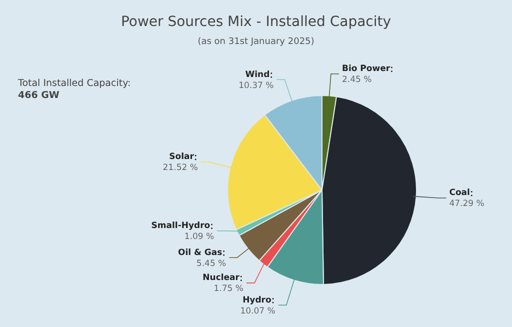 This screenshot has height=327, width=512. Describe the element at coordinates (39, 96) in the screenshot. I see `text: 466 GW` at that location.